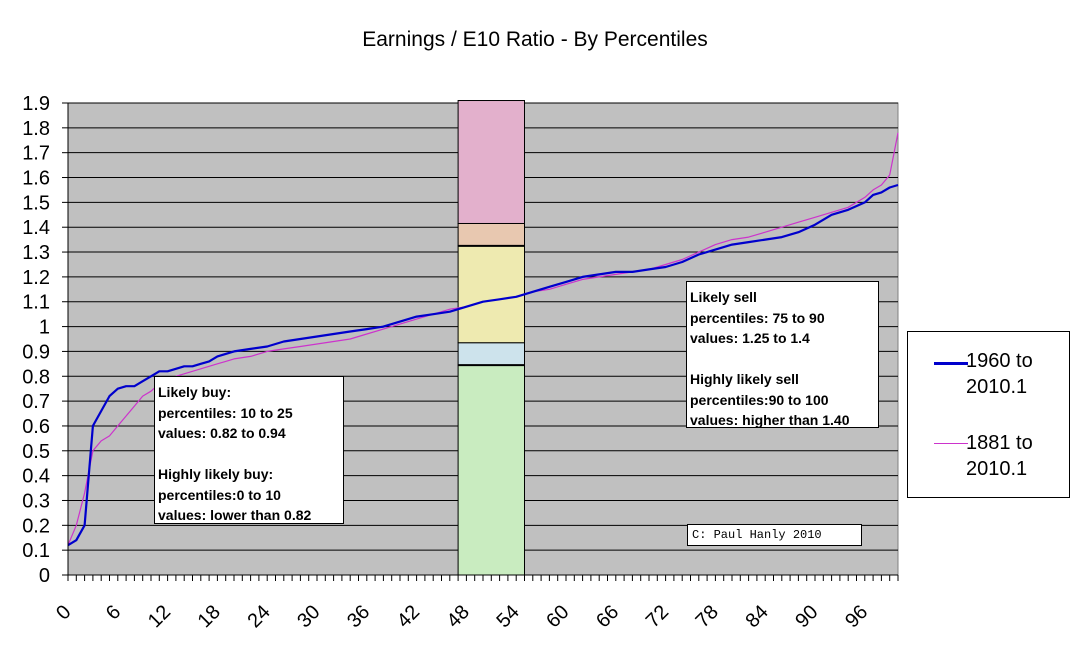 The height and width of the screenshot is (671, 1076). Describe the element at coordinates (209, 616) in the screenshot. I see `x-tick-label: 18` at that location.